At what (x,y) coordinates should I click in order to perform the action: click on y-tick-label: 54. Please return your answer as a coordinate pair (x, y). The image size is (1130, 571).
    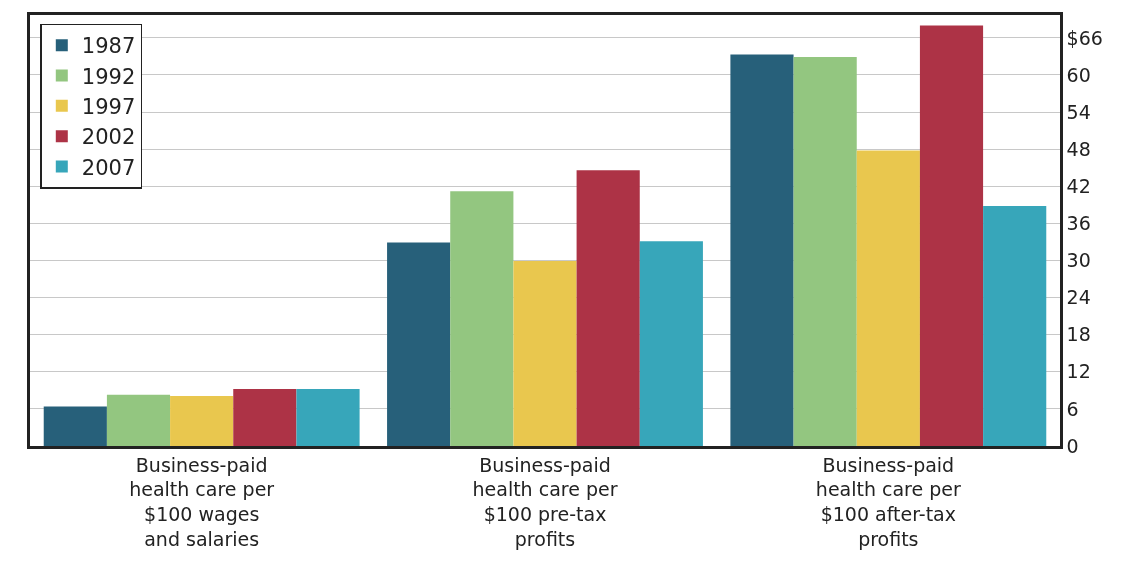
    Looking at the image, I should click on (1078, 111).